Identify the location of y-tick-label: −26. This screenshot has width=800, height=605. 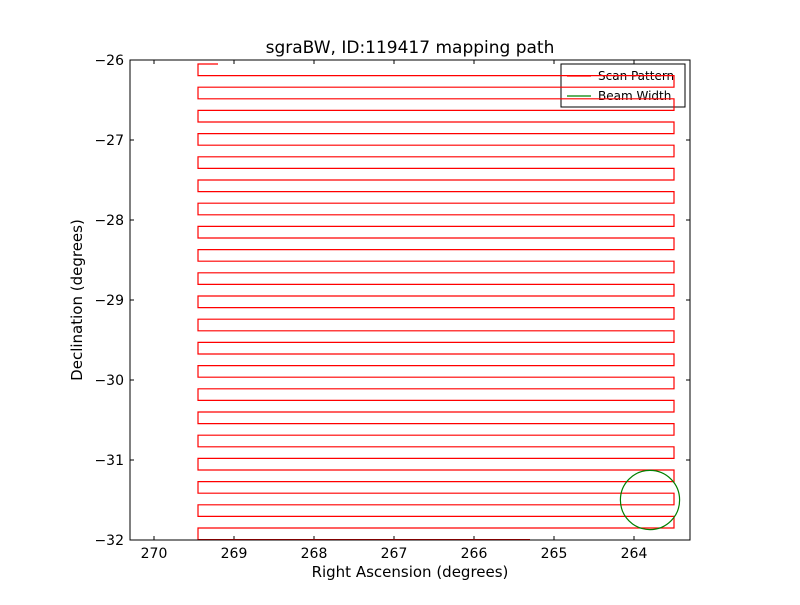
(109, 61).